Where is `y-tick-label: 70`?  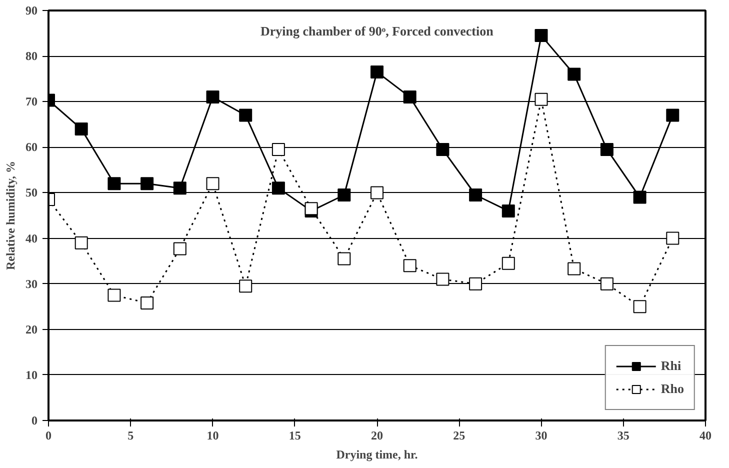
y-tick-label: 70 is located at coordinates (32, 101).